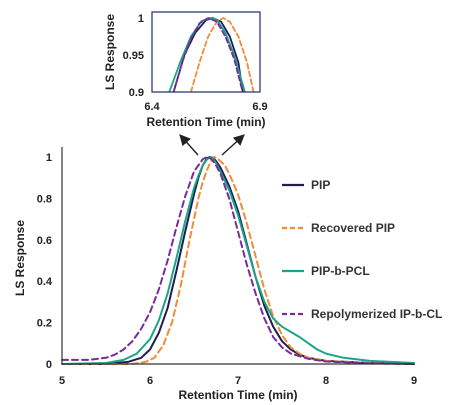 The image size is (450, 405). I want to click on main-y-tick-label: 0, so click(49, 365).